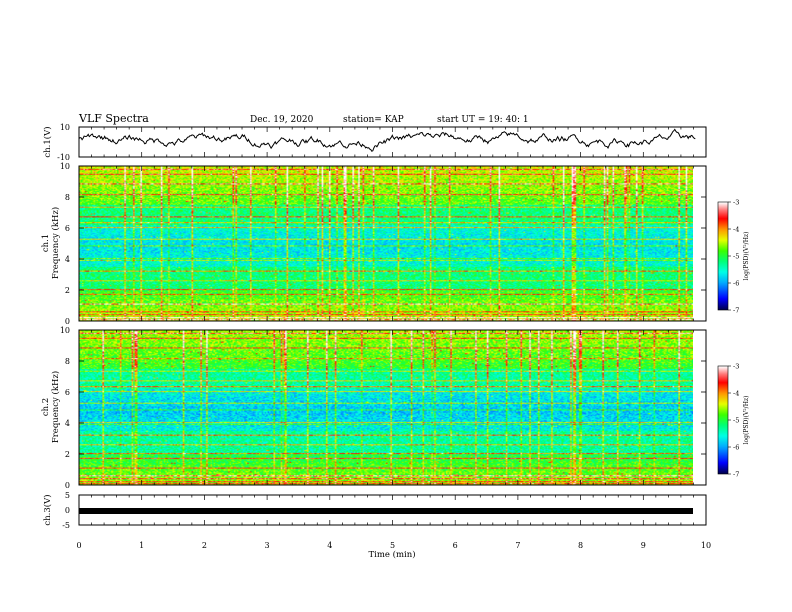 The height and width of the screenshot is (612, 792). Describe the element at coordinates (55, 407) in the screenshot. I see `ch2-spectrogram-ylabel-line2: Frequency (kHz)` at that location.